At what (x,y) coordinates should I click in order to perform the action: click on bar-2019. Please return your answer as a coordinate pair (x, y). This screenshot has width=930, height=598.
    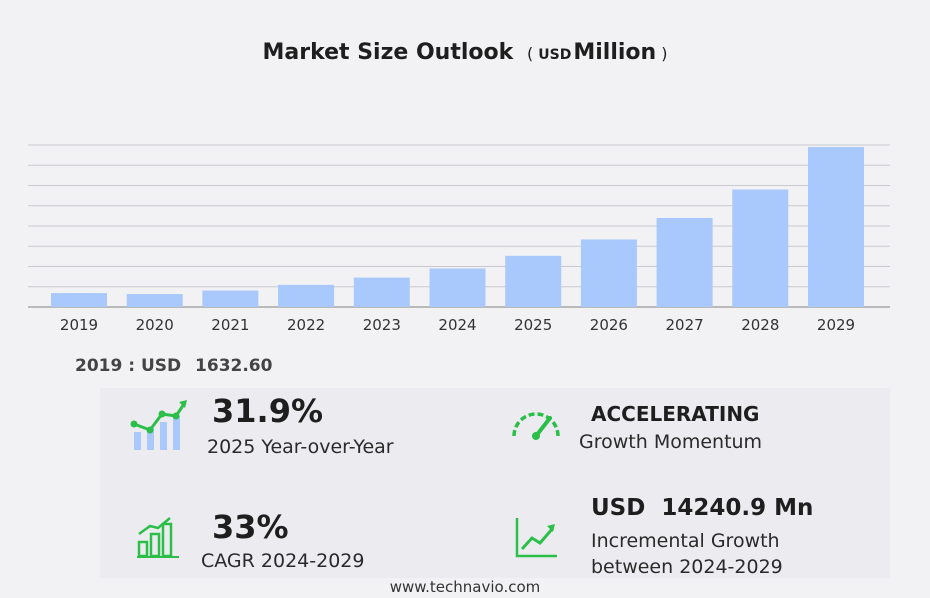
    Looking at the image, I should click on (79, 300).